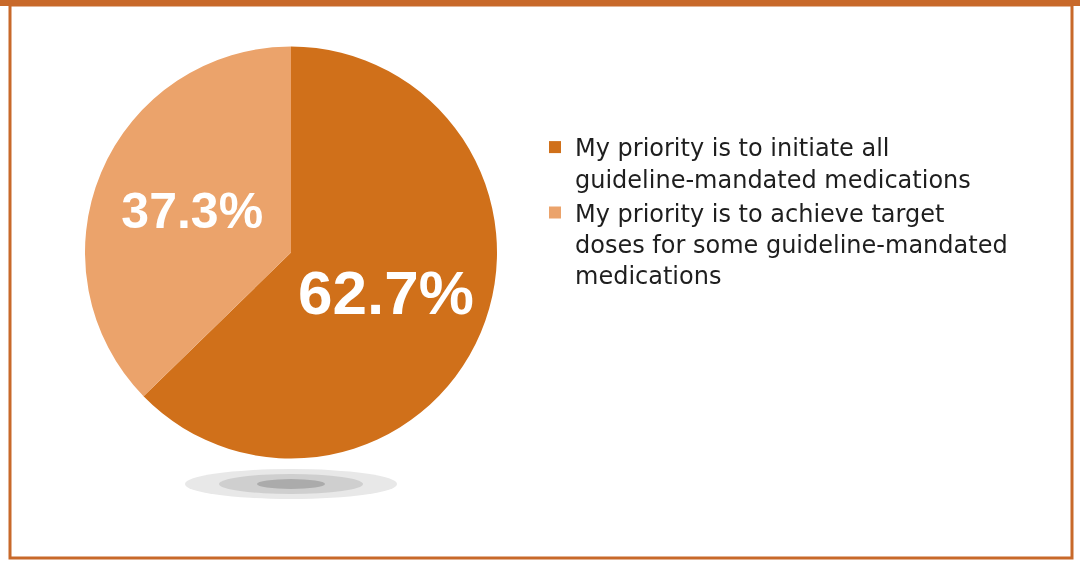 The height and width of the screenshot is (568, 1080). Describe the element at coordinates (791, 245) in the screenshot. I see `legend-label: My priority is to achieve target doses for some guideline-mandated medications` at that location.